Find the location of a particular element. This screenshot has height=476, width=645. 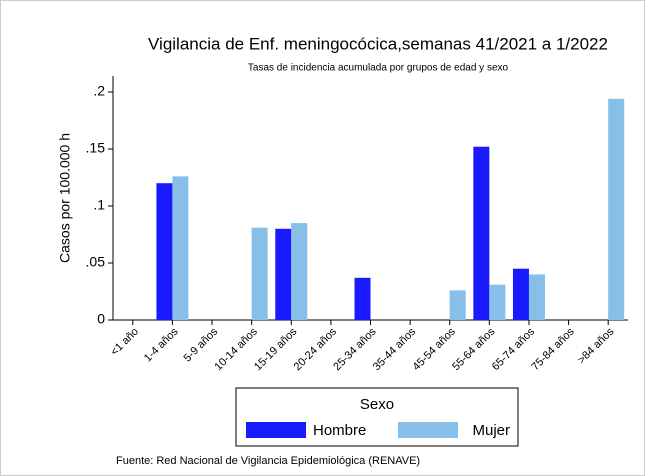

legend-label: Mujer is located at coordinates (491, 430).